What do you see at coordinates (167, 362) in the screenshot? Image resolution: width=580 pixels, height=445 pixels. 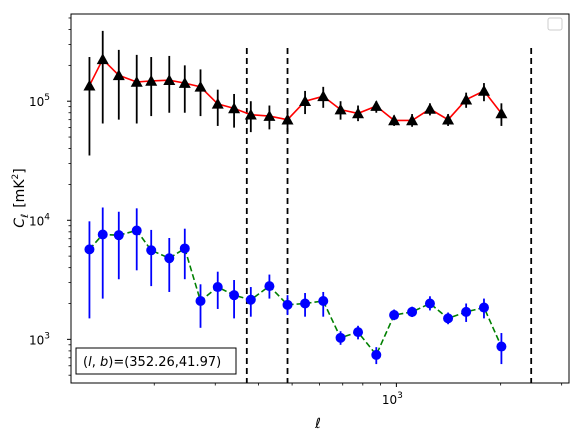 I see `annotation-values: =(352.26,41.97)` at bounding box center [167, 362].